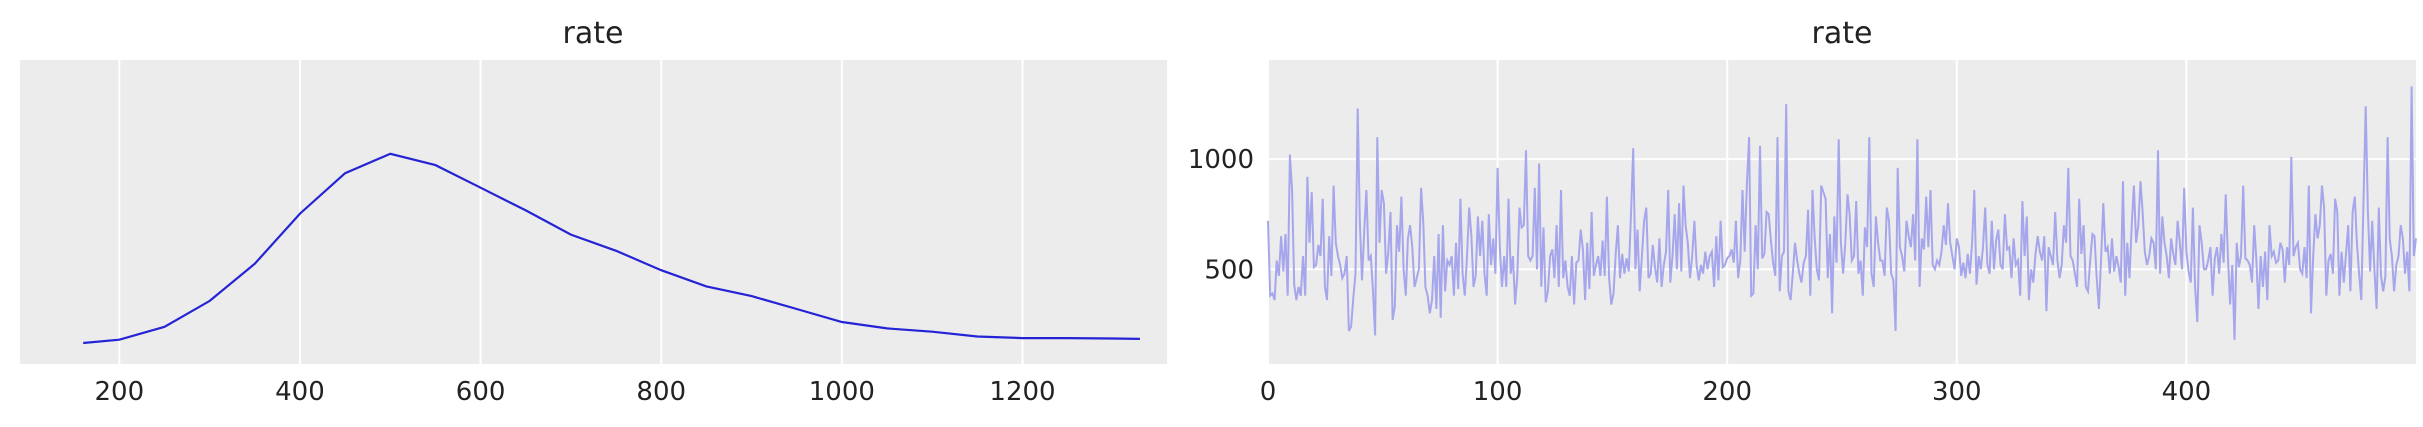 The image size is (2423, 427). I want to click on trace-x-tick-label: 0, so click(1268, 392).